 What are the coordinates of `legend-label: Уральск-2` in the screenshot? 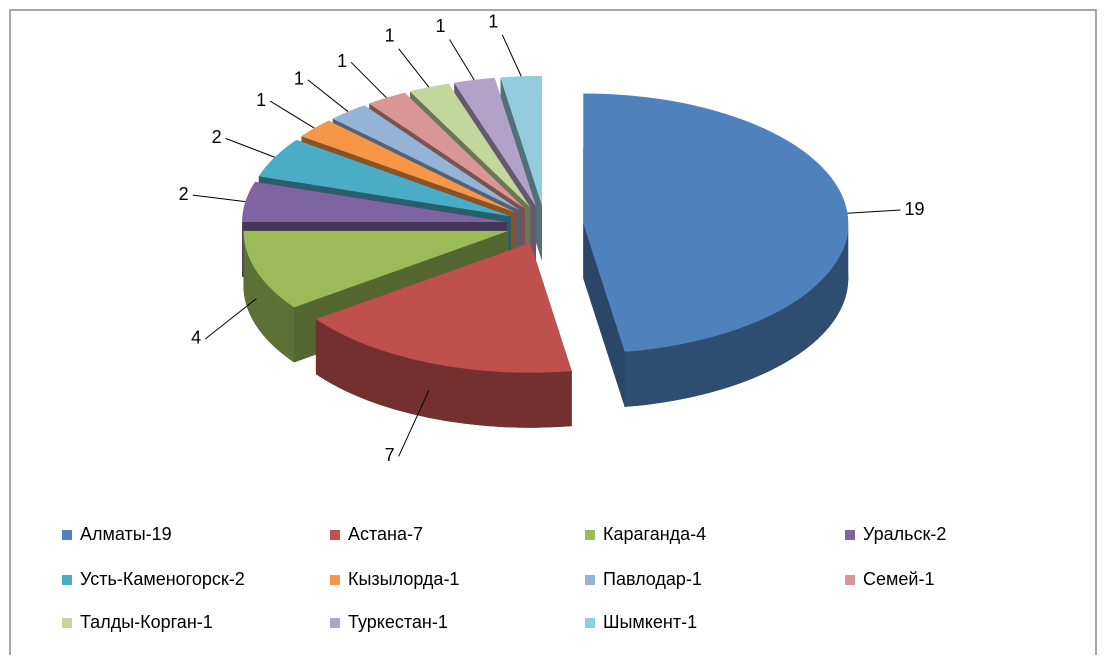 It's located at (904, 534).